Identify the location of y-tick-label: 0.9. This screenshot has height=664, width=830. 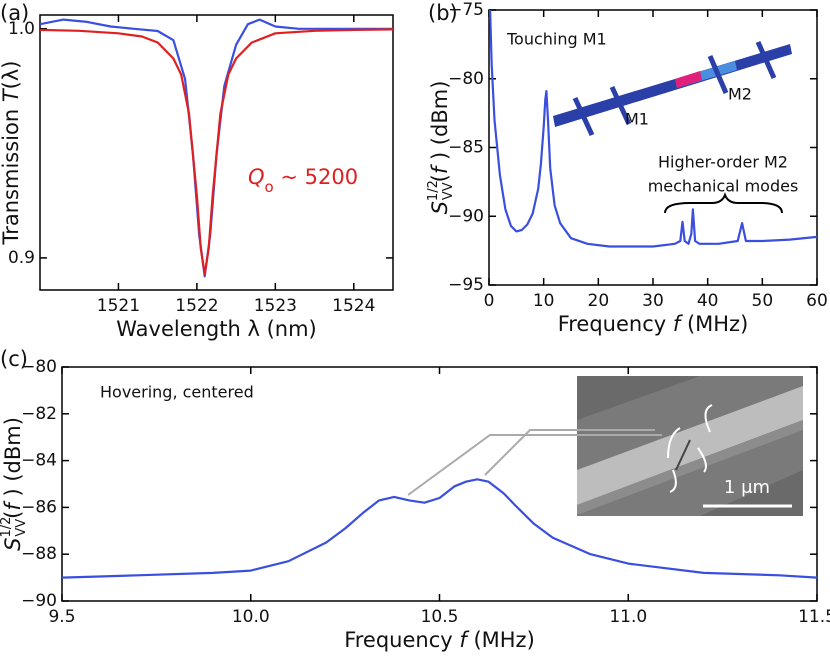
(21, 258).